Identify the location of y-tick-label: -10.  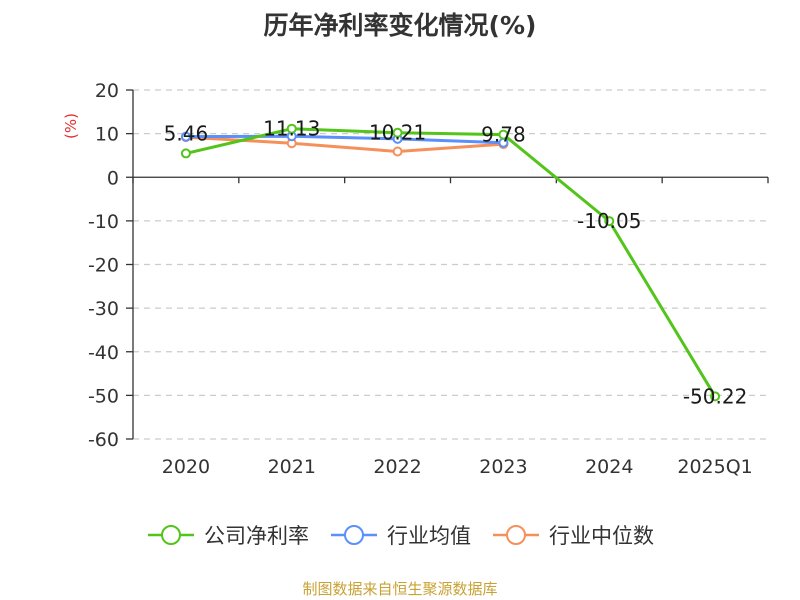
(103, 222).